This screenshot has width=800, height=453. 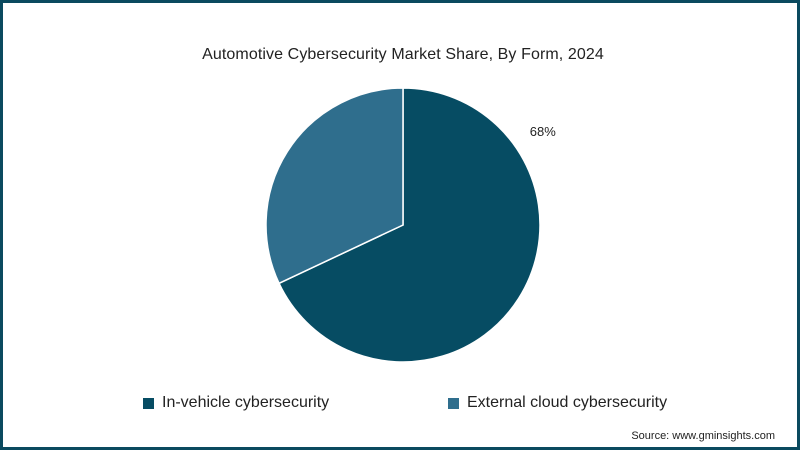 I want to click on pie-slice-external-cloud-cybersecurity, so click(x=334, y=186).